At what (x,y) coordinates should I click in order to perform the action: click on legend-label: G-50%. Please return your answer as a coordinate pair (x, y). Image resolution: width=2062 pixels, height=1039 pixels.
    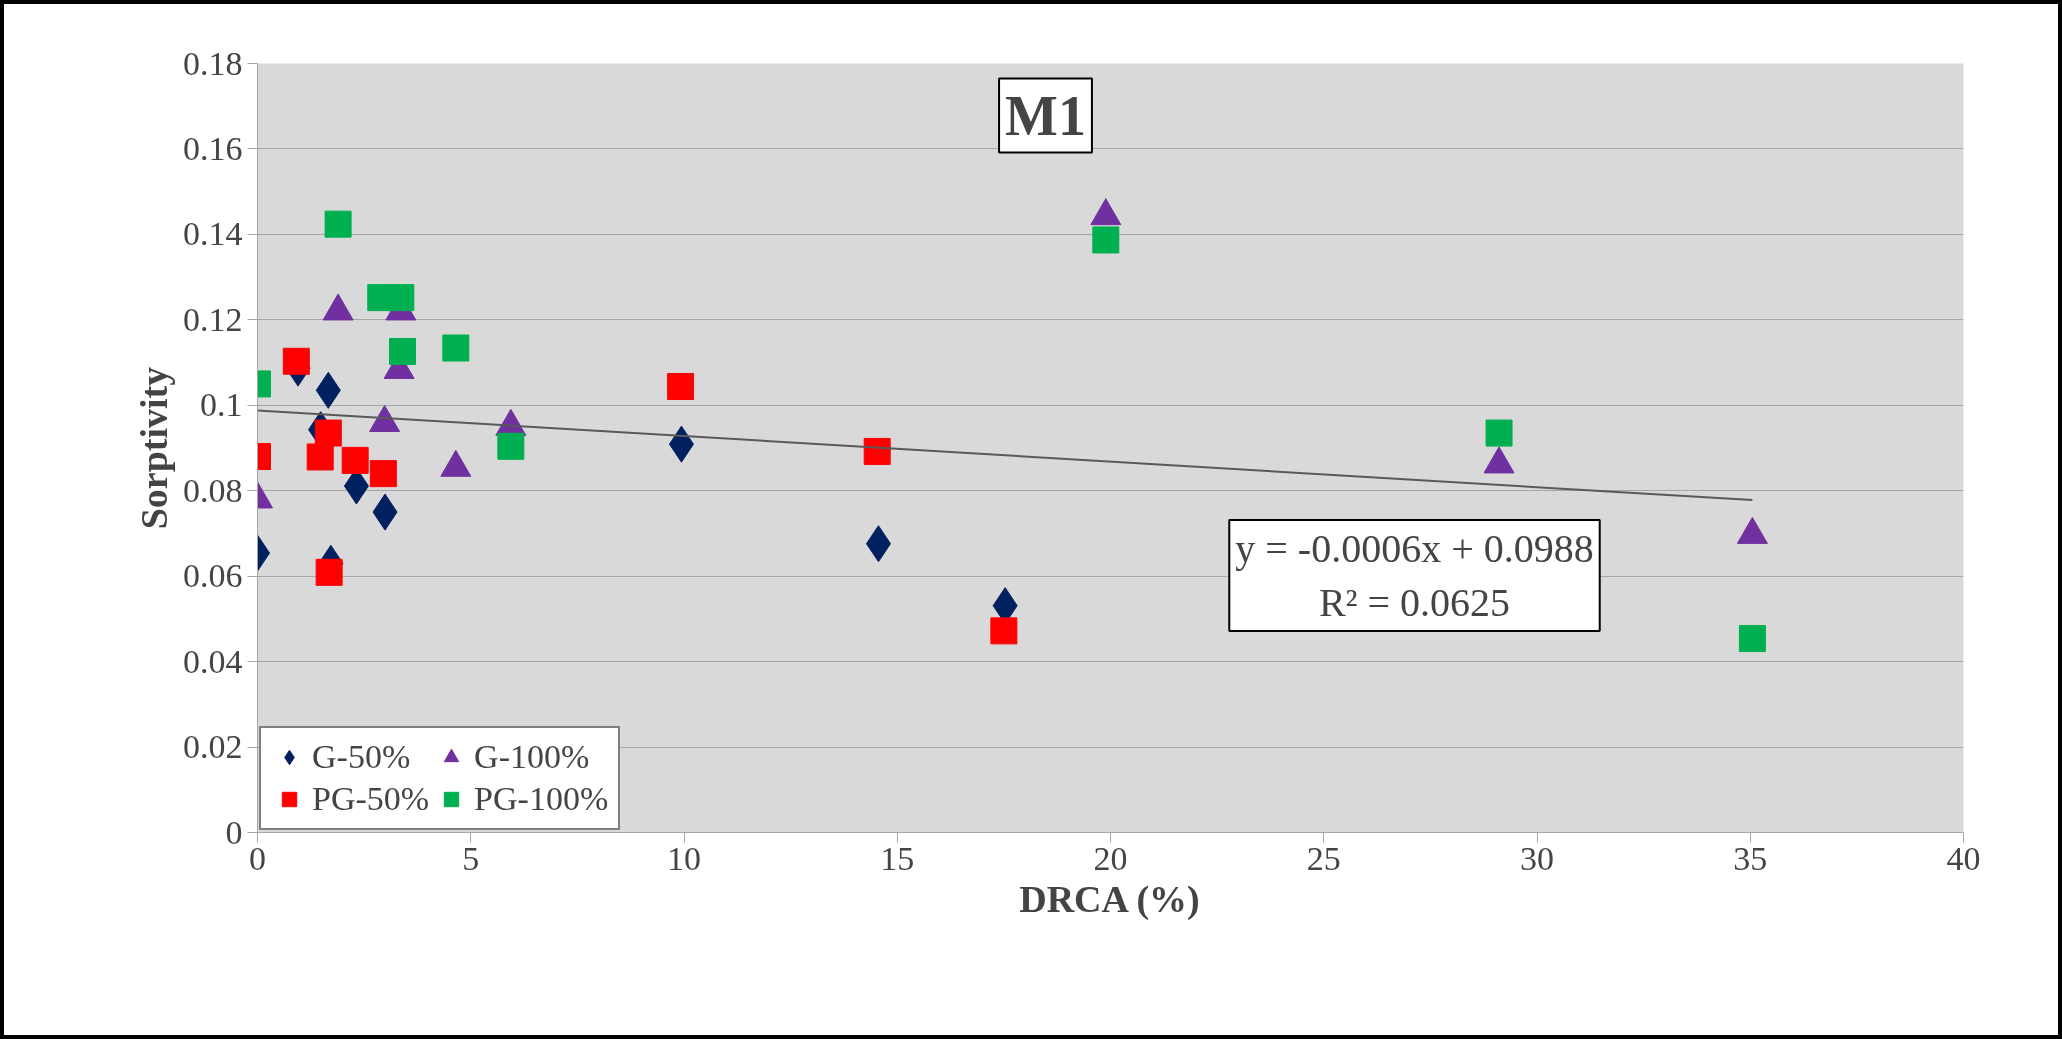
    Looking at the image, I should click on (361, 757).